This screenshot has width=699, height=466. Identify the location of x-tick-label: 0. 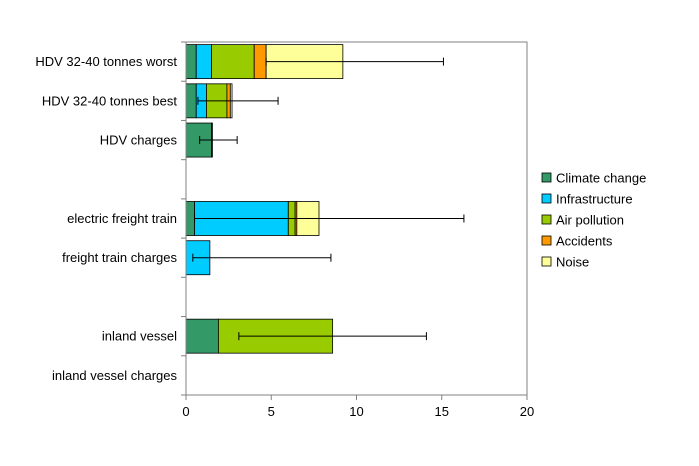
(185, 411).